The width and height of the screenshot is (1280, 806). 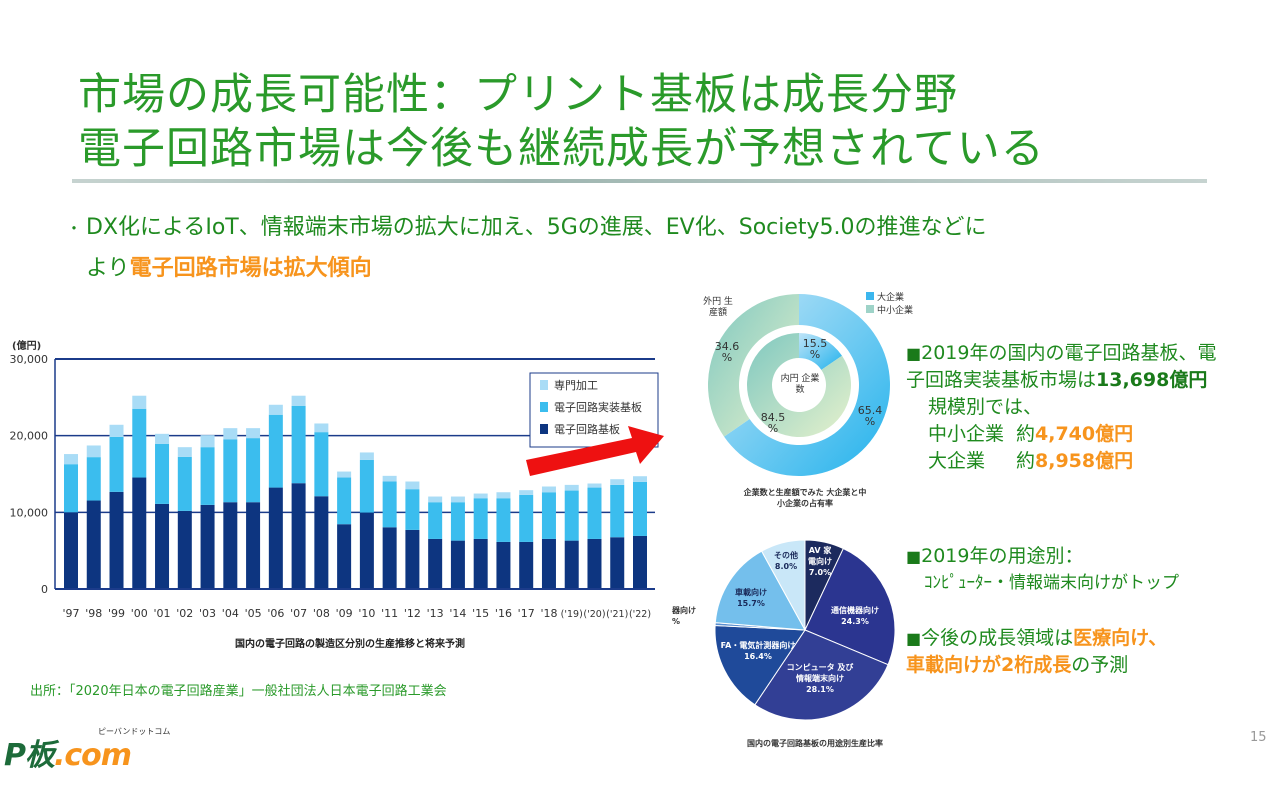 I want to click on x-tick-label: '18, so click(x=548, y=613).